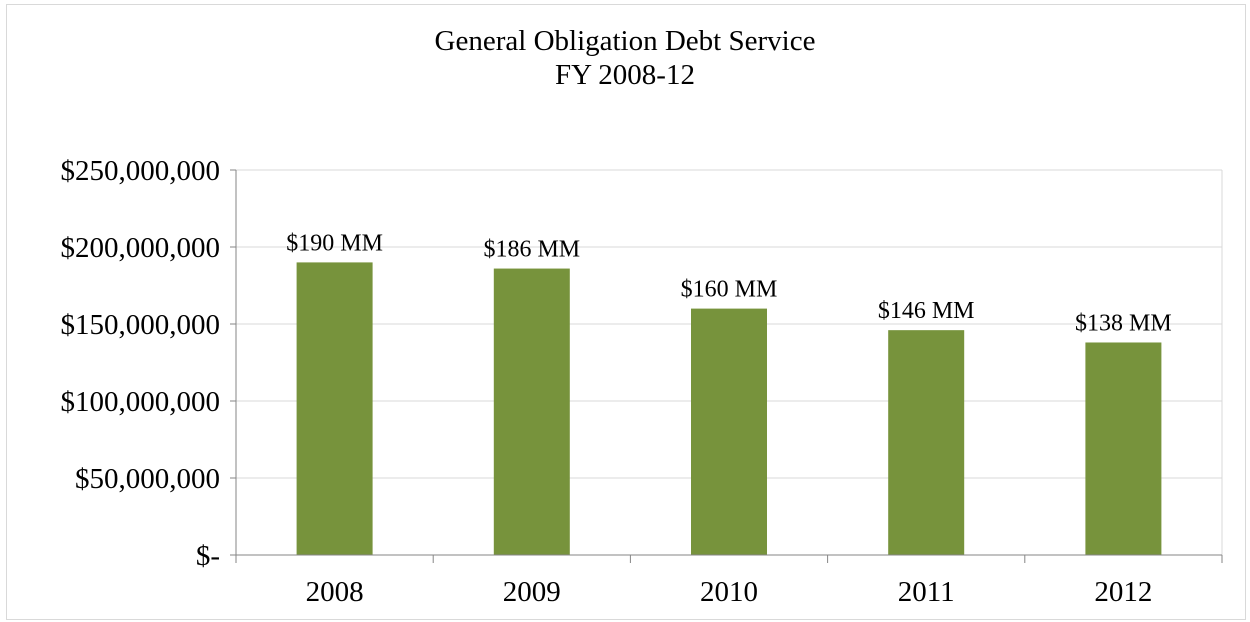 The image size is (1250, 622). Describe the element at coordinates (729, 431) in the screenshot. I see `bar-2010` at that location.